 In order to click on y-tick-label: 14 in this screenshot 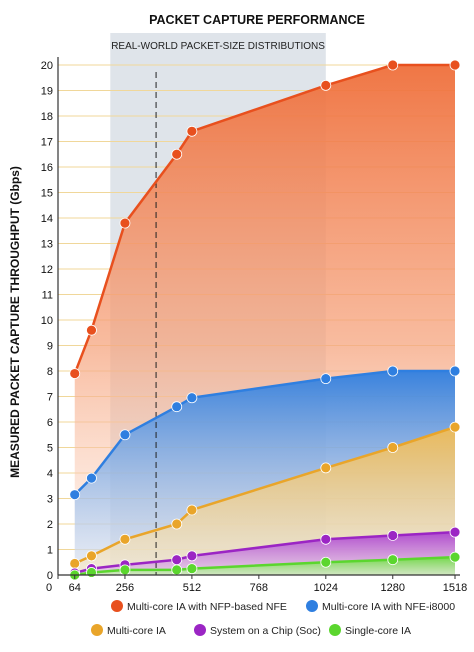, I will do `click(47, 219)`.